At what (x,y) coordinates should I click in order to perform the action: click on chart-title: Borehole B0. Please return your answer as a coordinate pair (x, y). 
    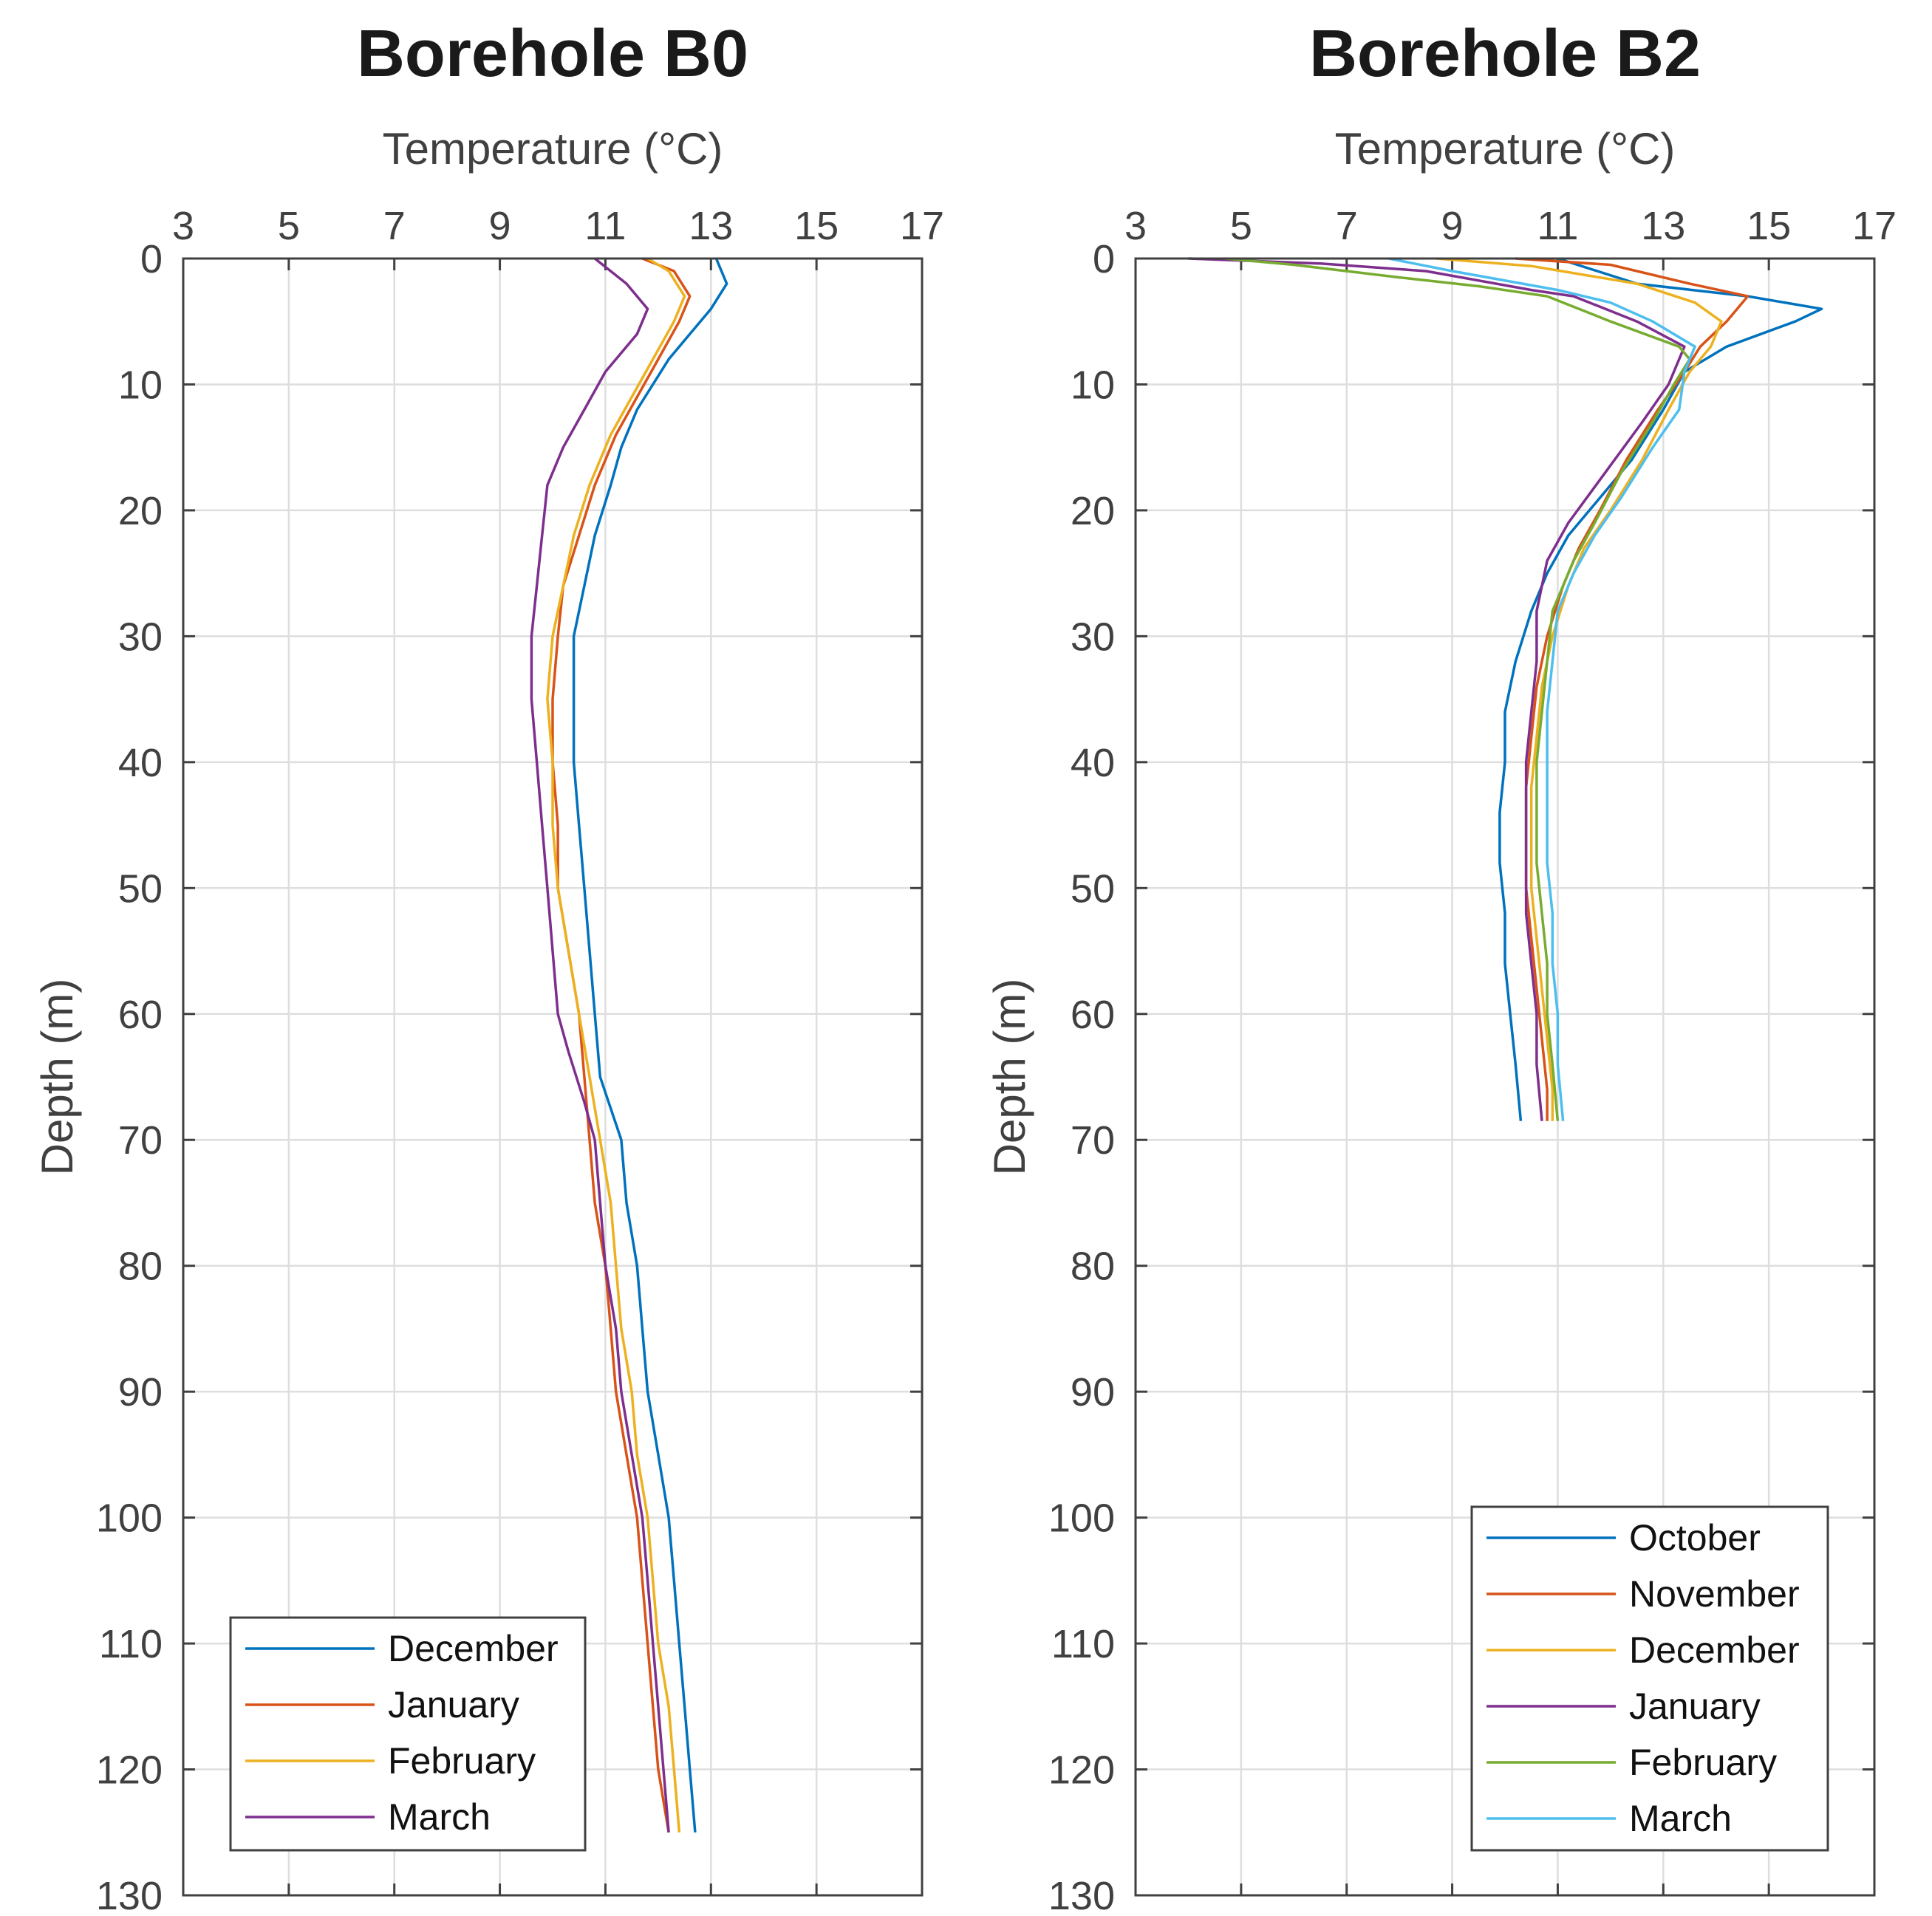
    Looking at the image, I should click on (552, 54).